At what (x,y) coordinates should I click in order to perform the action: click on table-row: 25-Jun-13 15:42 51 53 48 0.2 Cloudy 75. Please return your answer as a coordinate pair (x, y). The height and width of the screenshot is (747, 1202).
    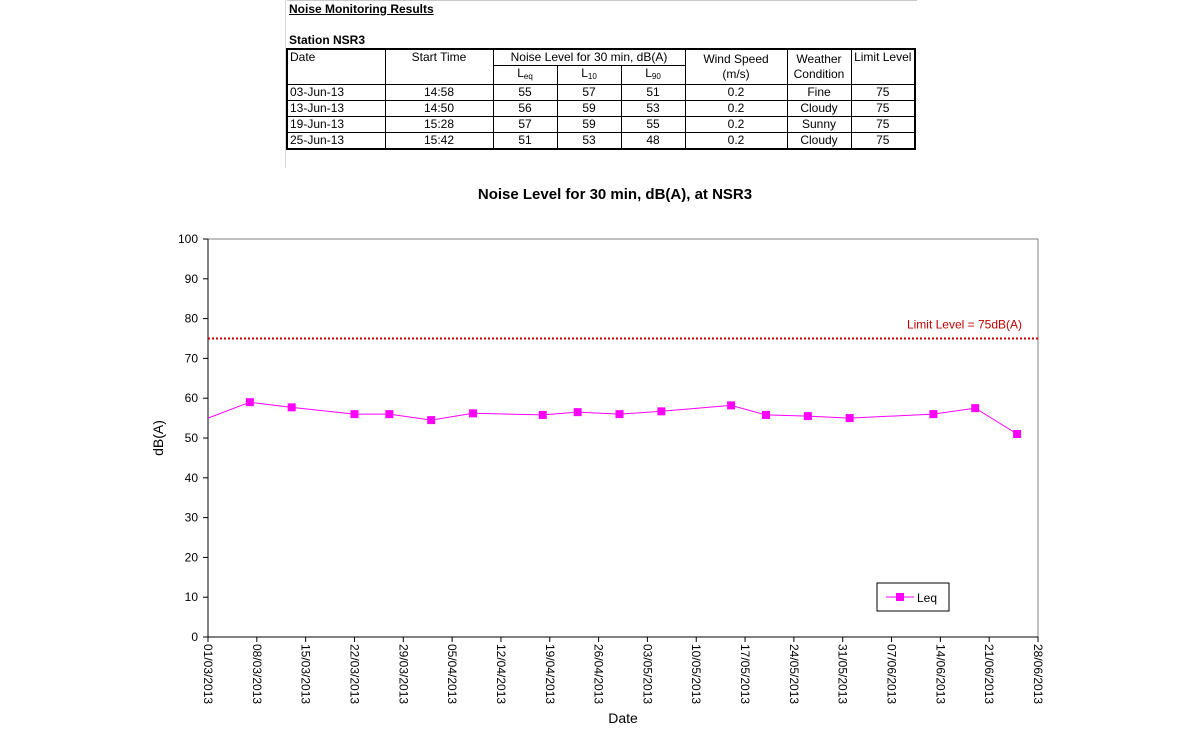
    Looking at the image, I should click on (601, 141).